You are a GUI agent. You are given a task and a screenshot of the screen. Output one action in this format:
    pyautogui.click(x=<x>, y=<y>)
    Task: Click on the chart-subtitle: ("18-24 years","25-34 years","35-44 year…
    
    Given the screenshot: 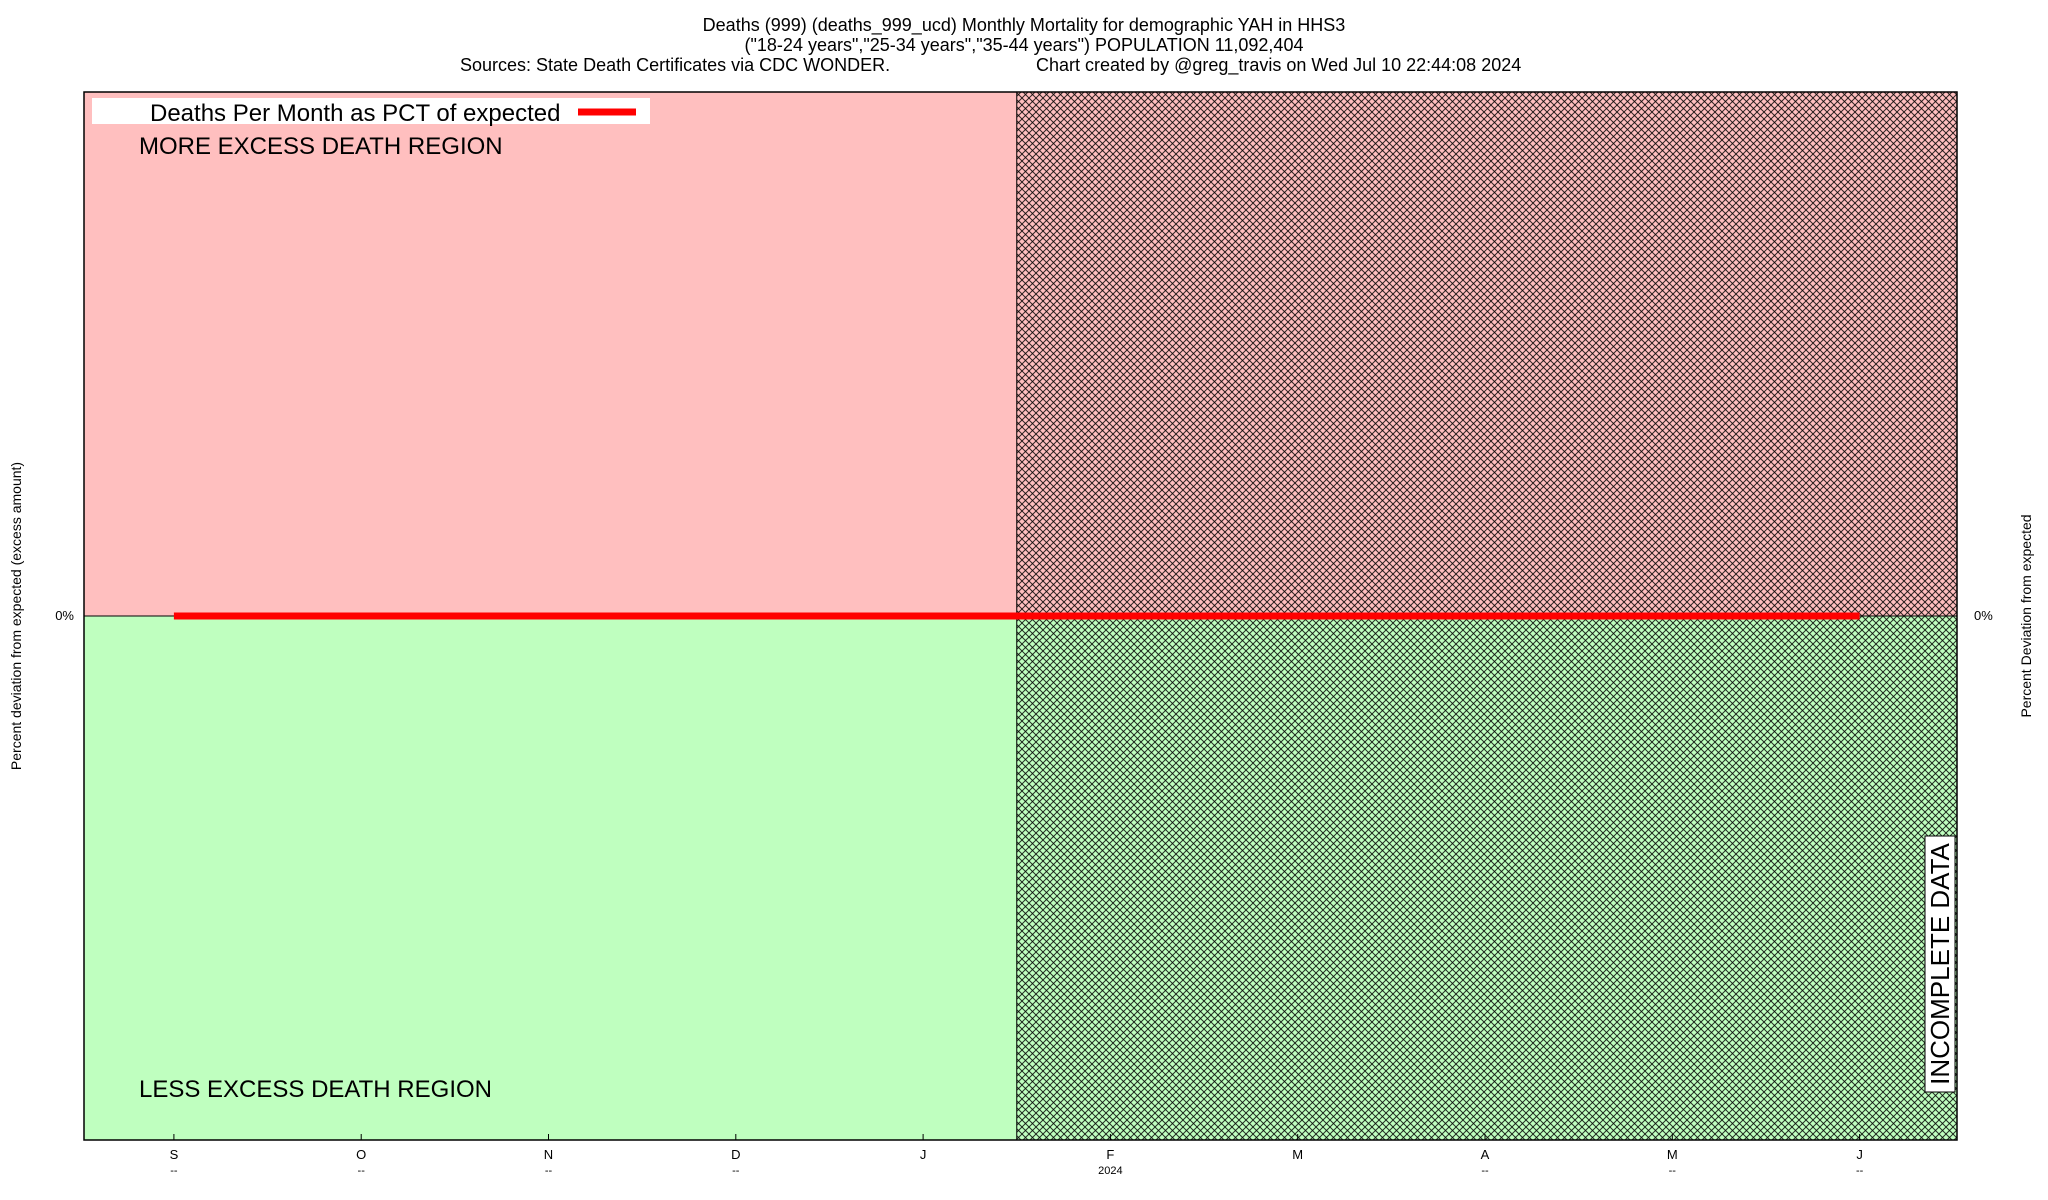 What is the action you would take?
    pyautogui.click(x=1024, y=45)
    